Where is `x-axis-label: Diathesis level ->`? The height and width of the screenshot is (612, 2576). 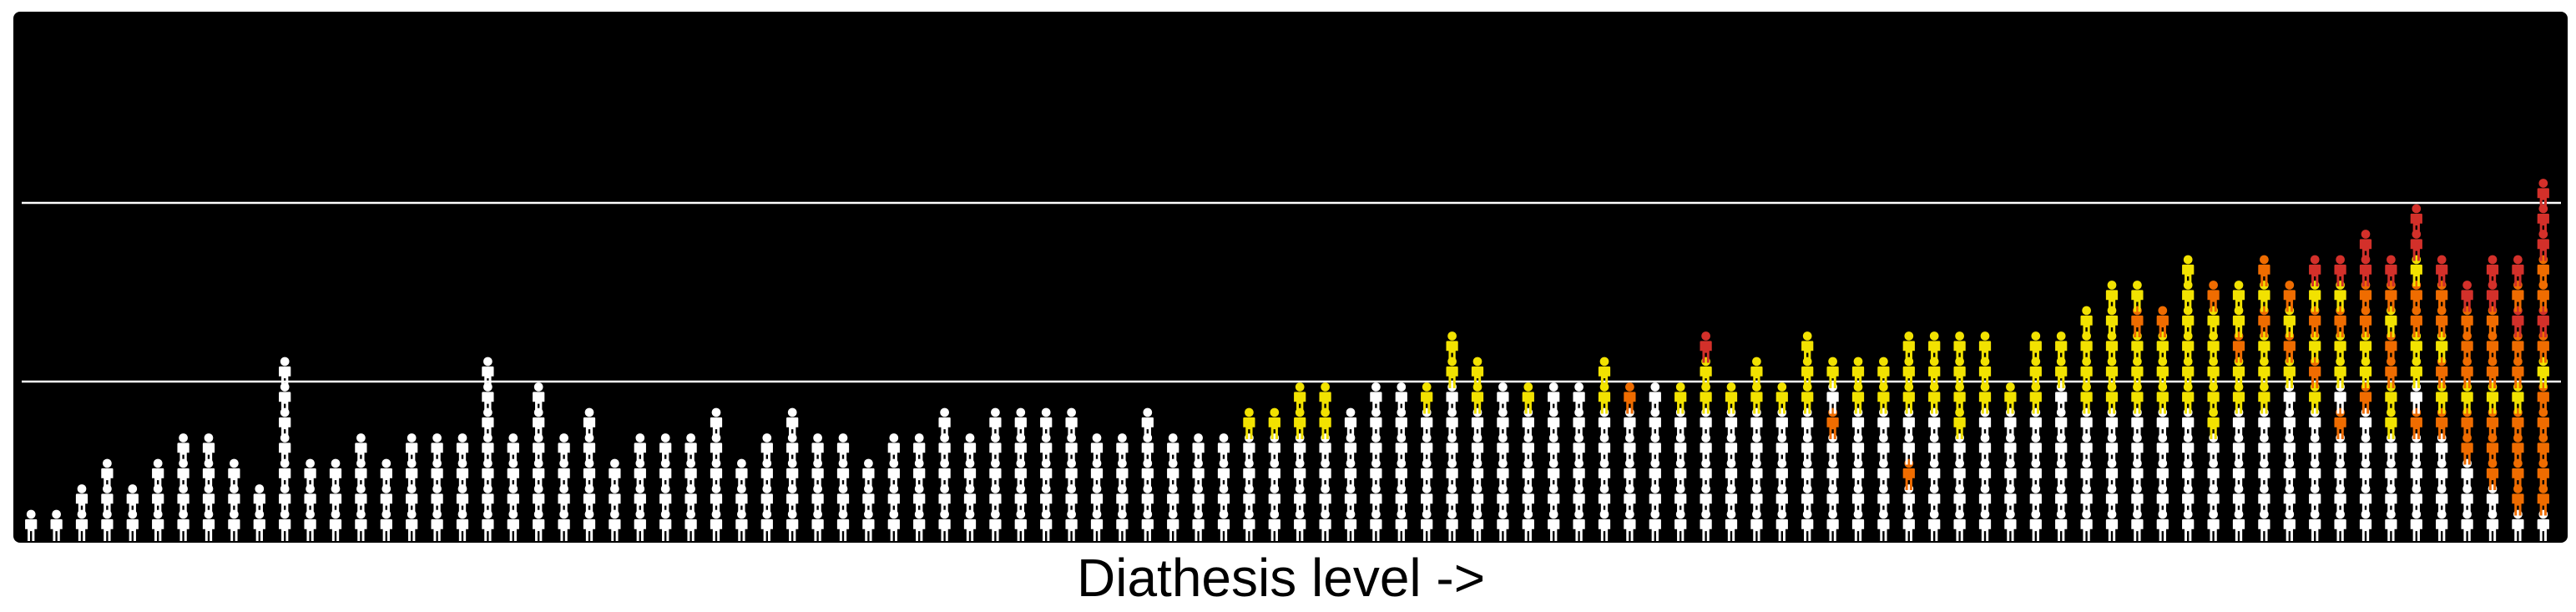
x-axis-label: Diathesis level -> is located at coordinates (1281, 578).